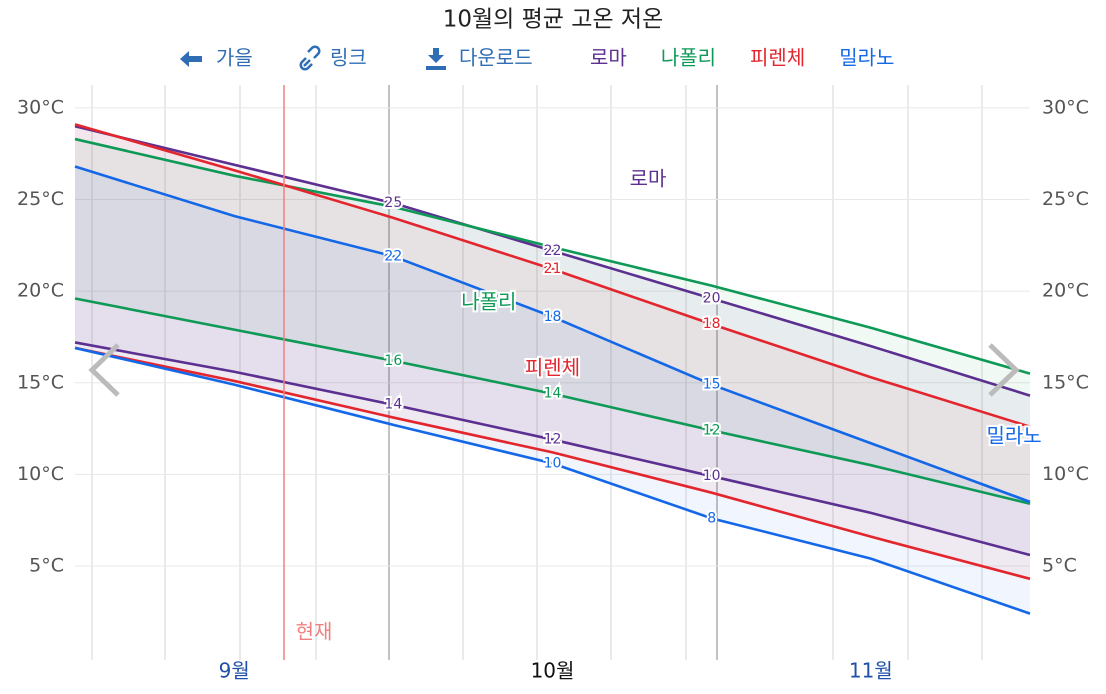 This screenshot has height=694, width=1106. I want to click on y-tick-label-right: 25°C, so click(1065, 199).